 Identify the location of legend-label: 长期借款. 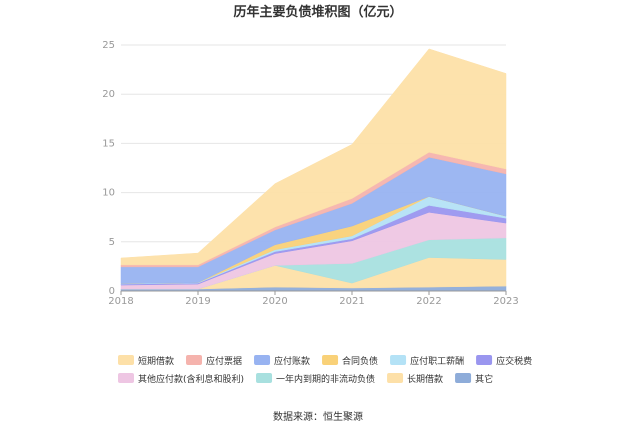
(425, 379).